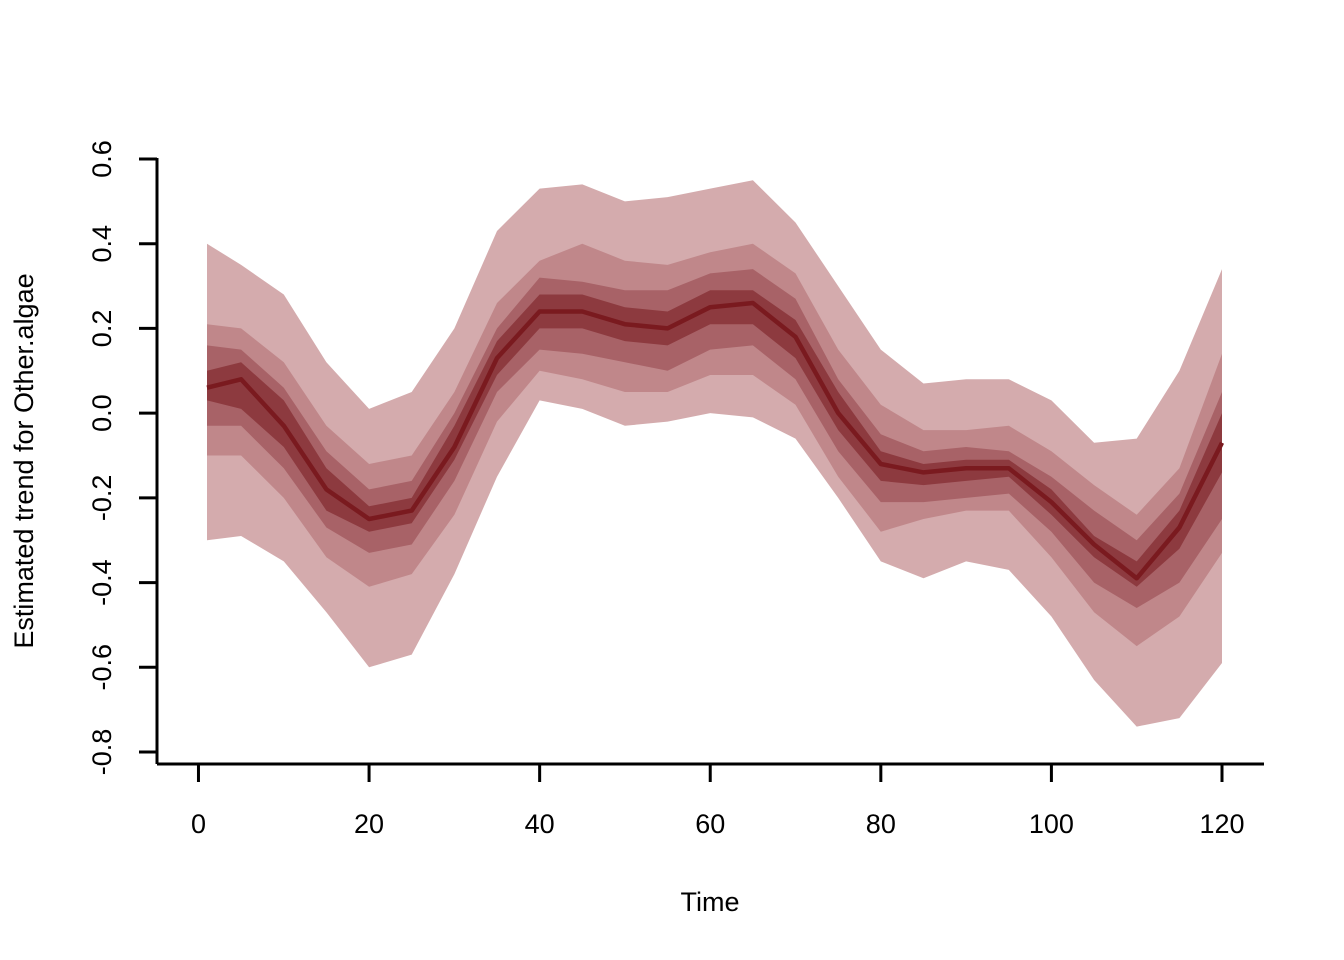 The width and height of the screenshot is (1344, 960). Describe the element at coordinates (102, 498) in the screenshot. I see `y-tick-label: -0.2` at that location.